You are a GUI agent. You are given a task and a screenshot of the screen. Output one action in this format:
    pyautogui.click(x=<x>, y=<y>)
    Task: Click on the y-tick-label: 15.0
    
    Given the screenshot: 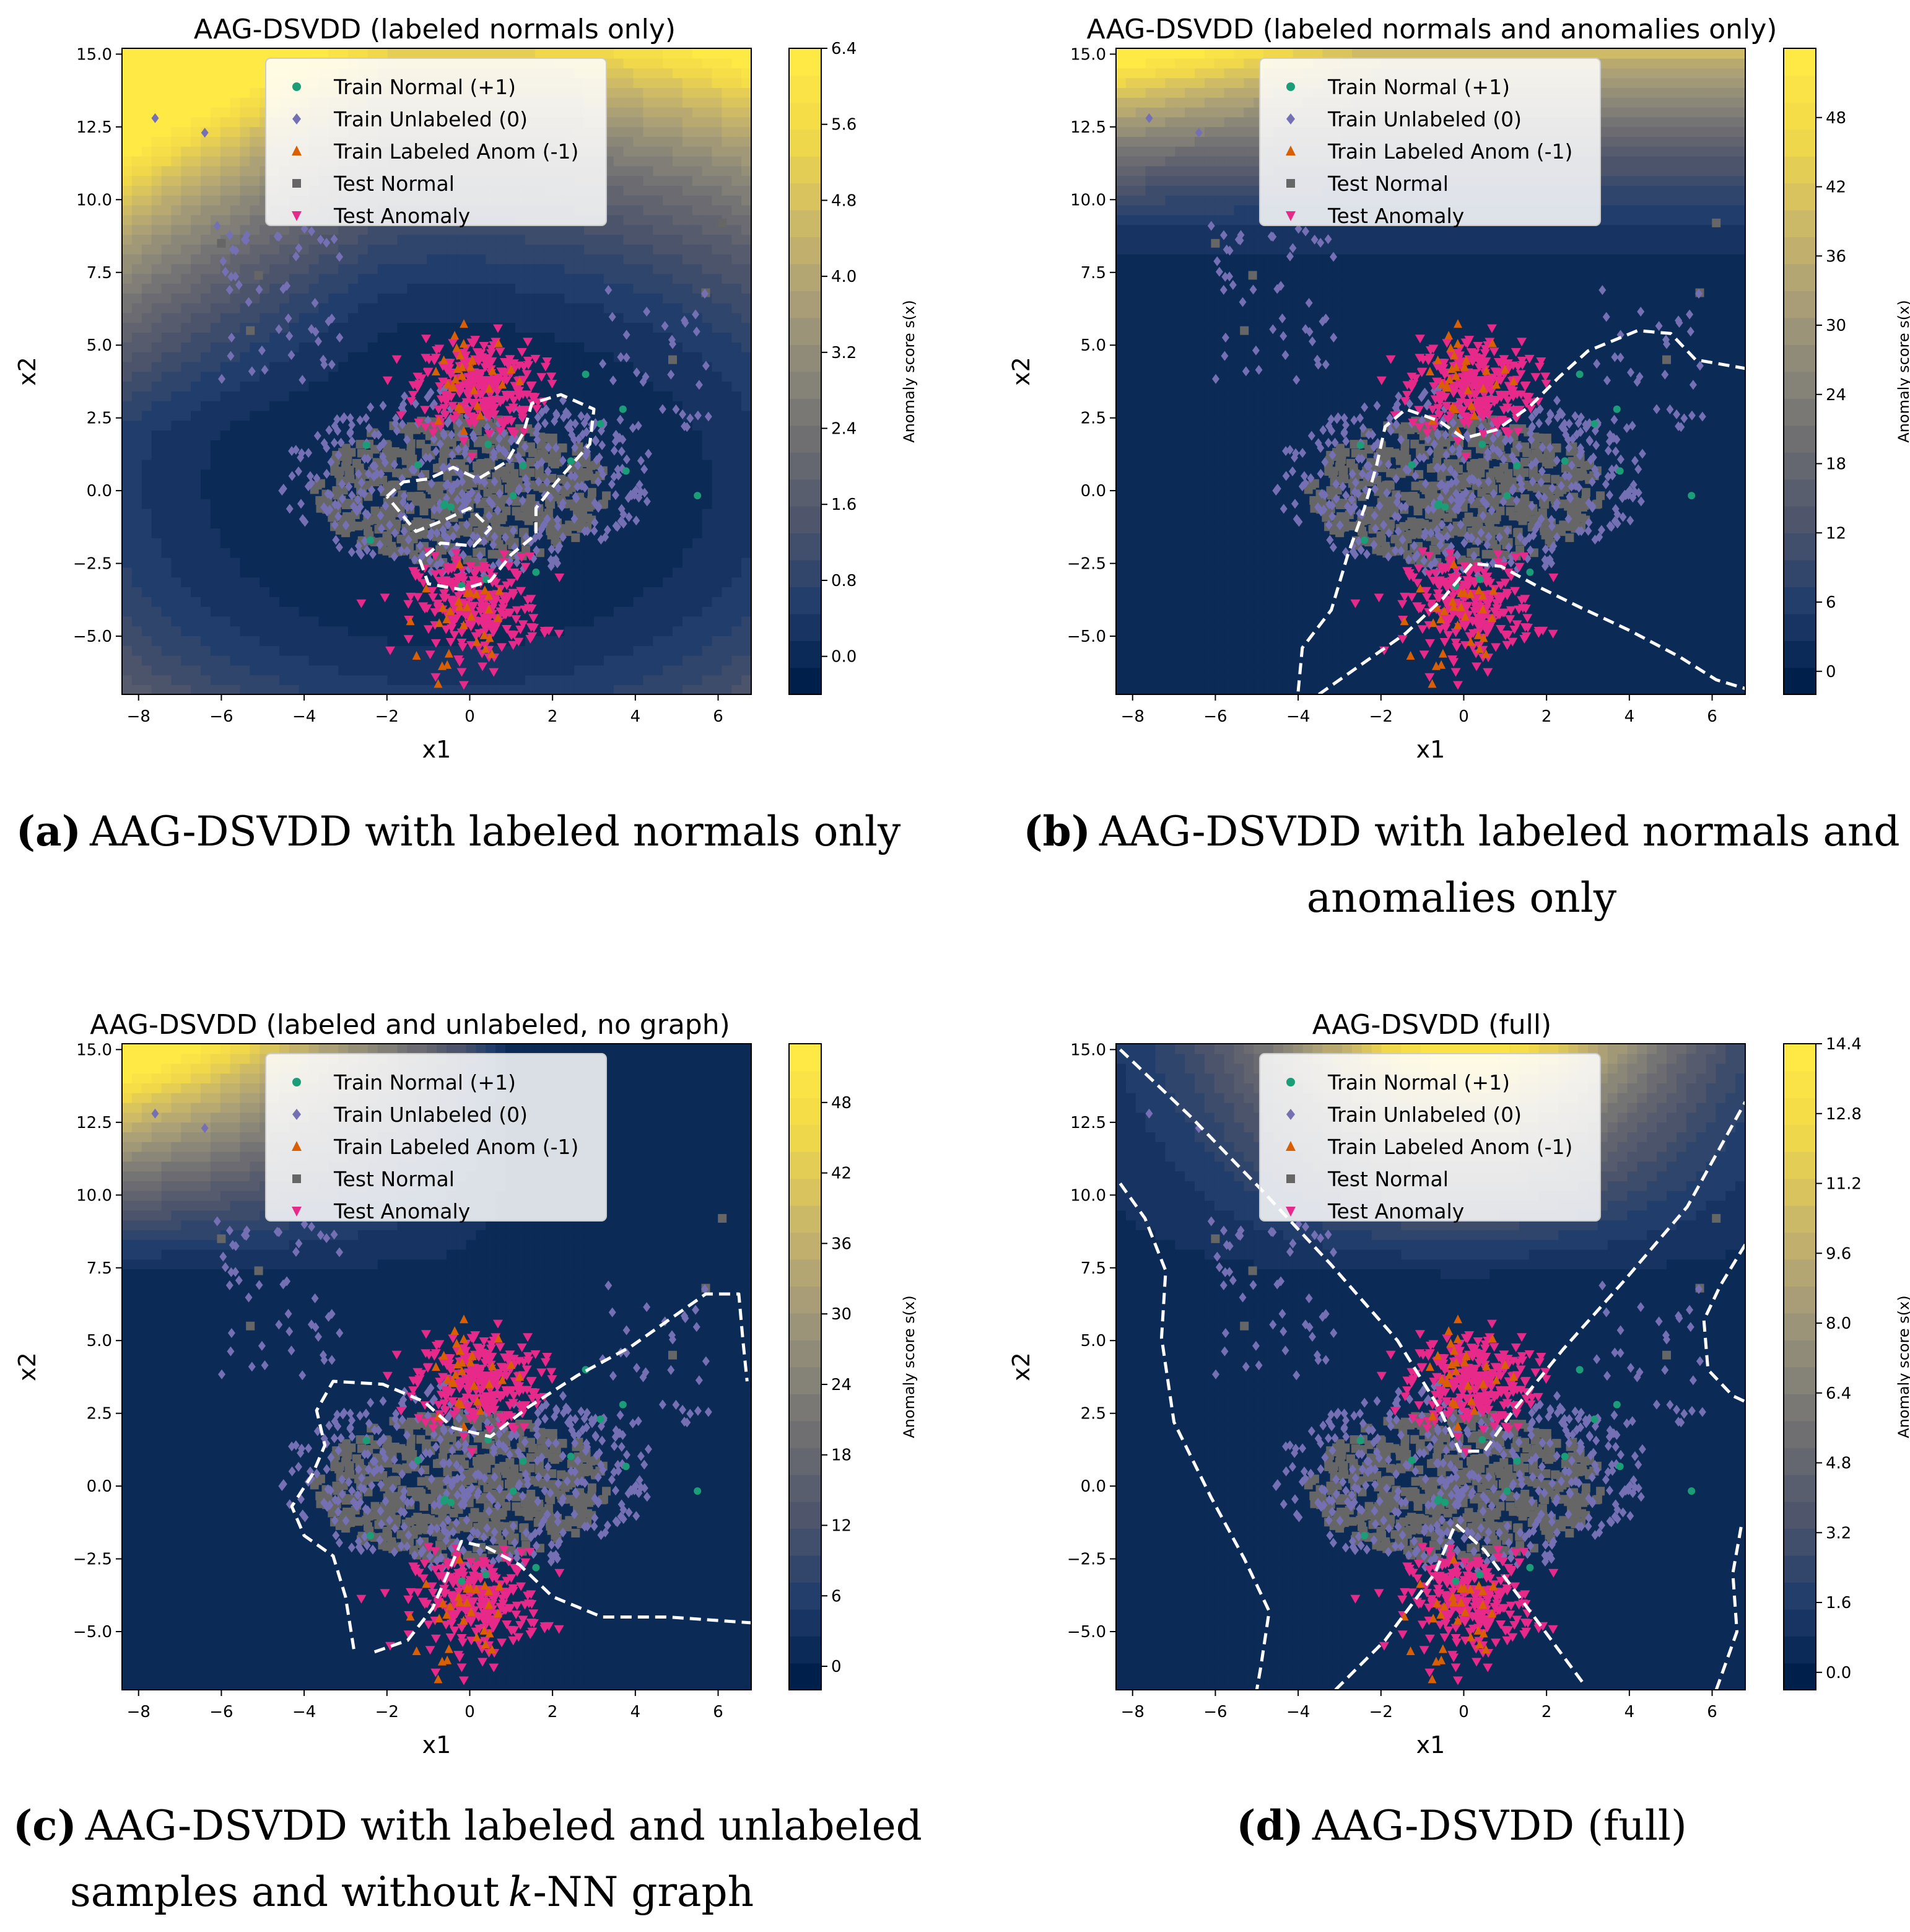 What is the action you would take?
    pyautogui.click(x=94, y=54)
    